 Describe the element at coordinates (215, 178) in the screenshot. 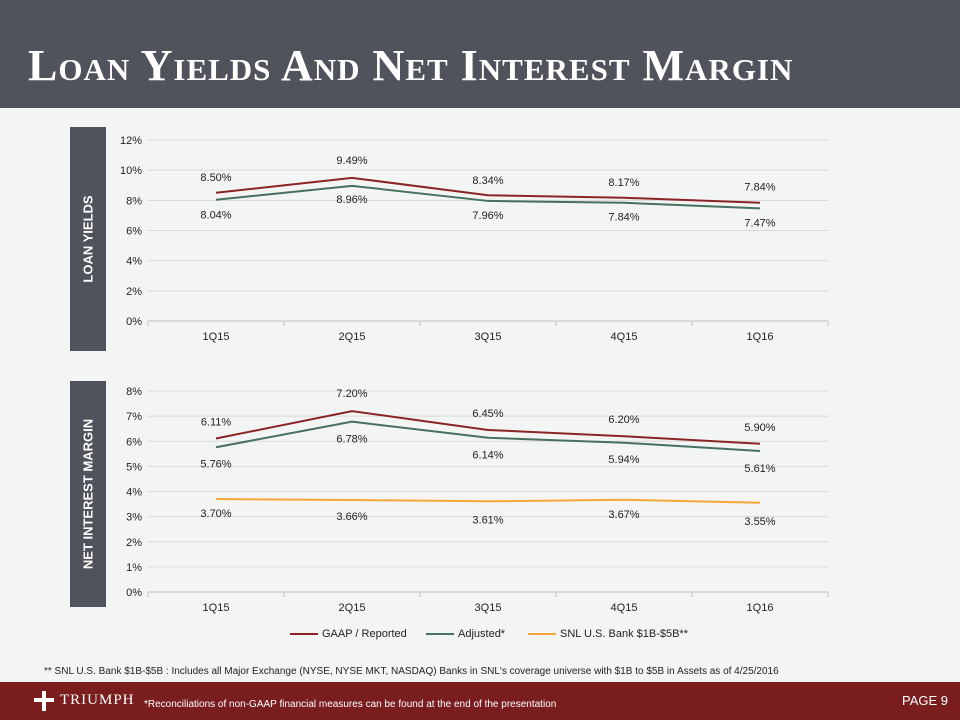

I see `data-label-gaap: 8.50%` at that location.